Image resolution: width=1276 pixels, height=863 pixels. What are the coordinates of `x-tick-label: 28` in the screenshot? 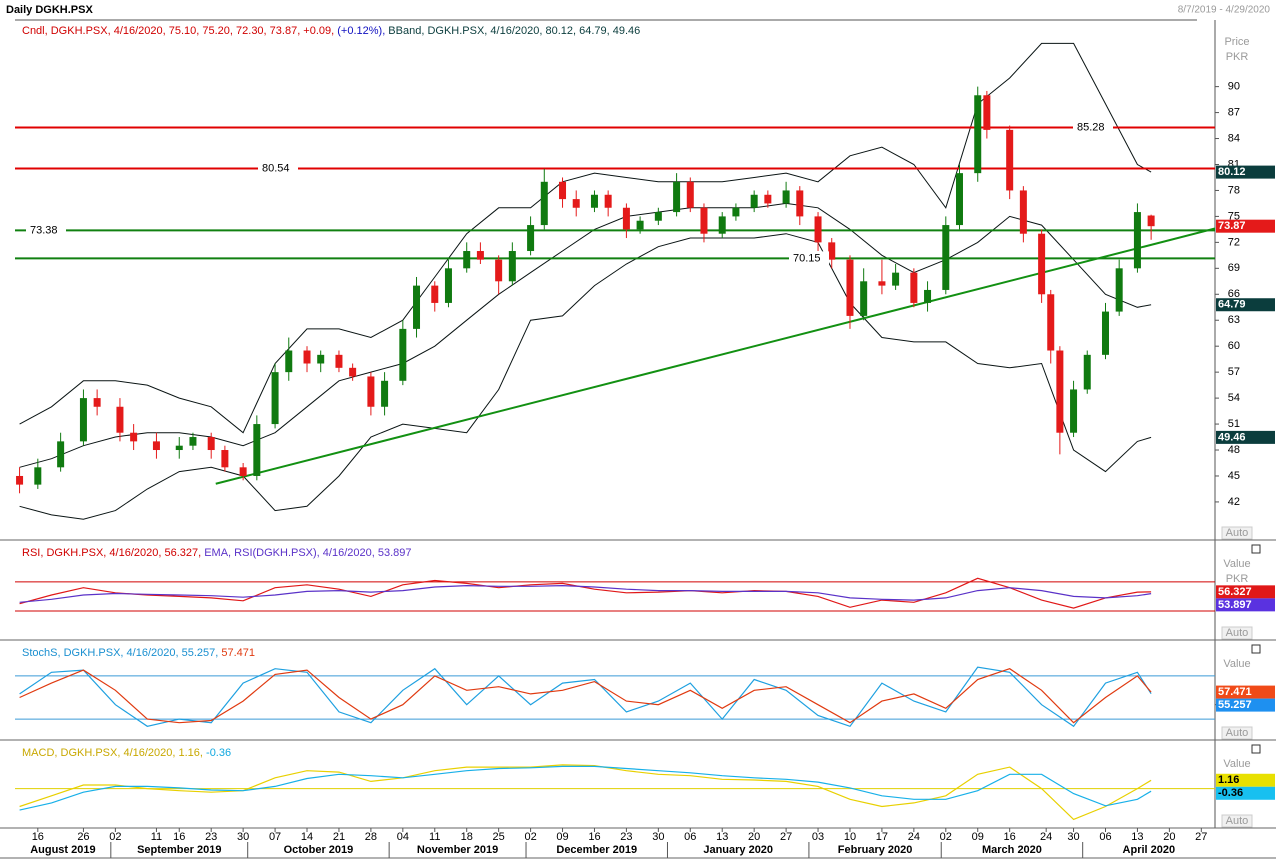 It's located at (371, 837).